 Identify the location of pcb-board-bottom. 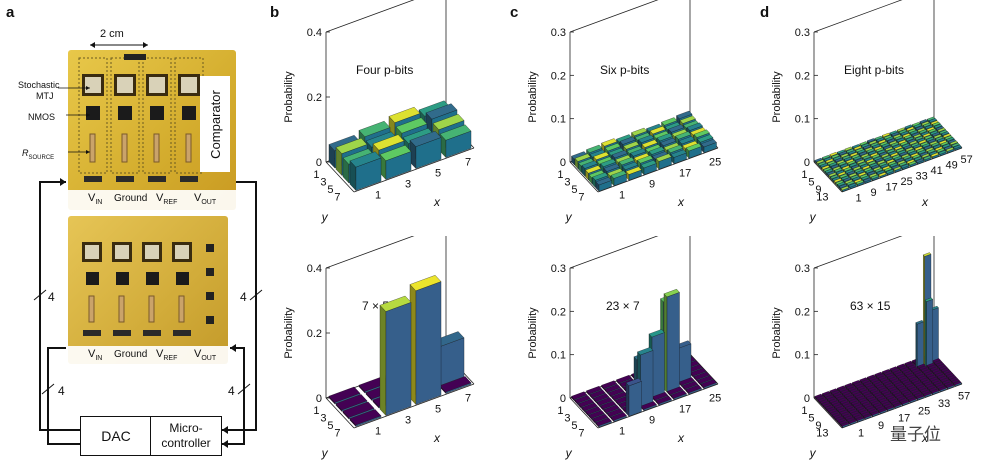
(148, 290).